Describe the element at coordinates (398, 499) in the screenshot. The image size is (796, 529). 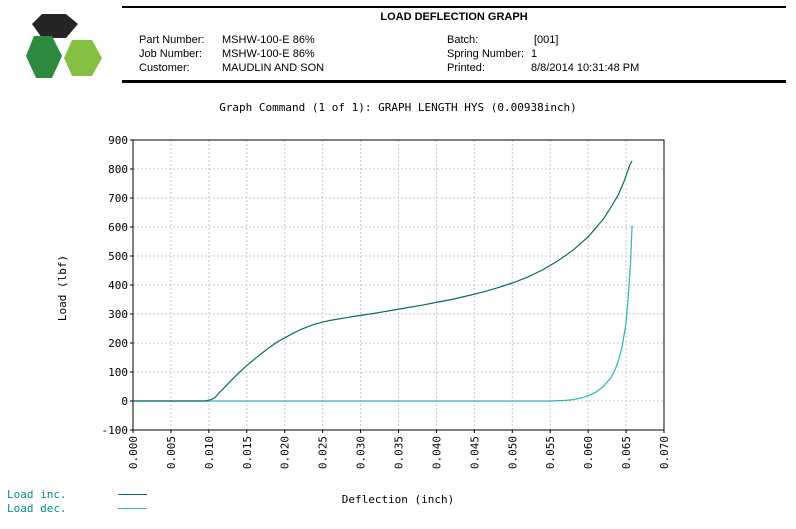
I see `x-axis-label: Deflection (inch)` at that location.